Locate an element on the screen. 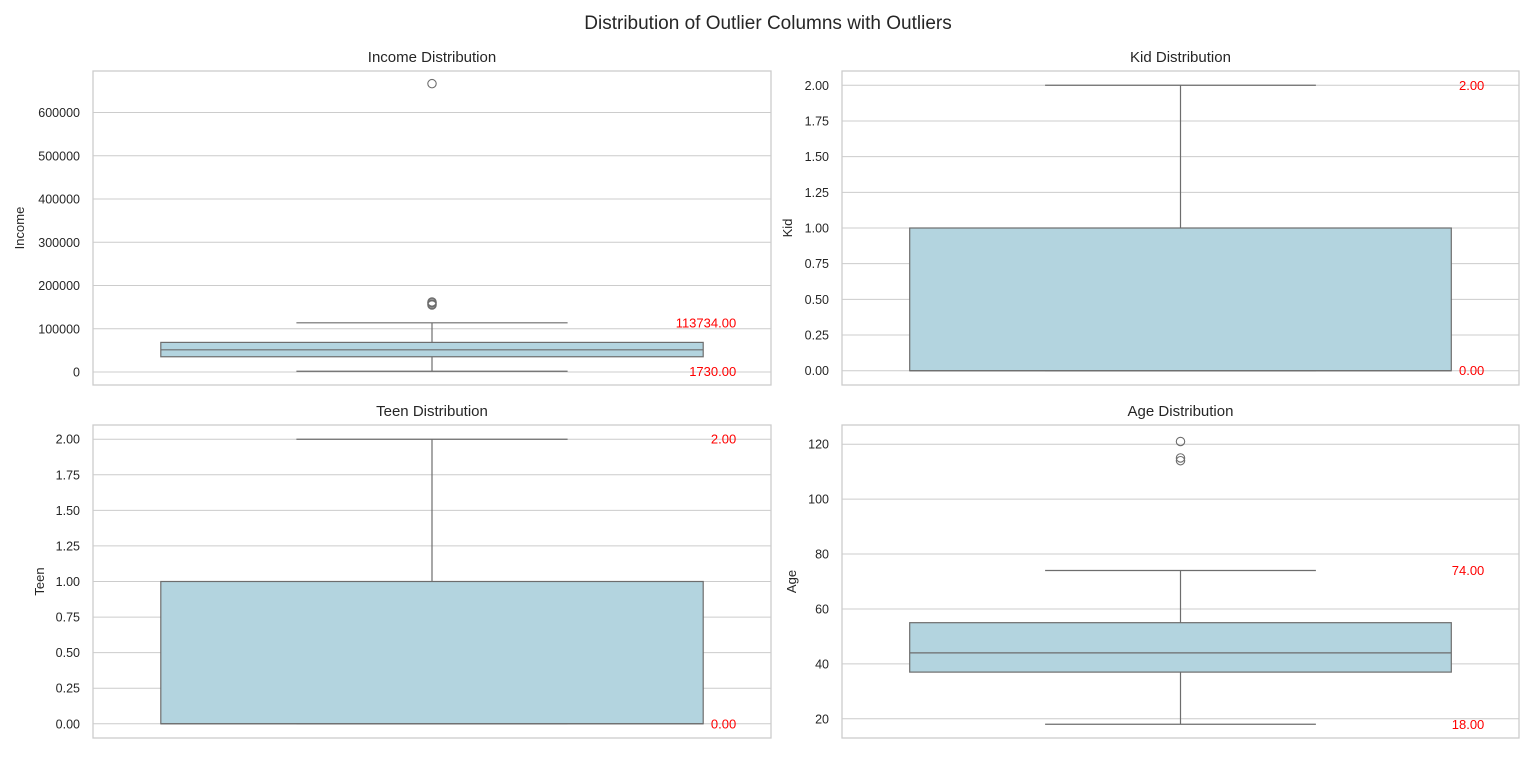  y-tick-label: 80 is located at coordinates (822, 555).